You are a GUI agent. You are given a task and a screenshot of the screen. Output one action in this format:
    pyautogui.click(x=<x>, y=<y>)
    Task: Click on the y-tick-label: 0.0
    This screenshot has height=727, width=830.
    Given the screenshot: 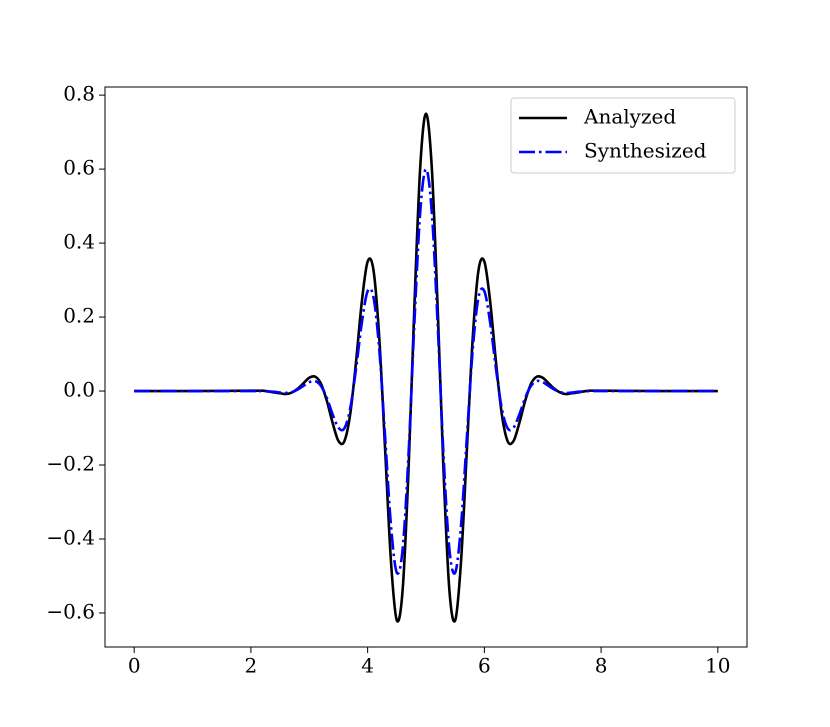 What is the action you would take?
    pyautogui.click(x=79, y=390)
    